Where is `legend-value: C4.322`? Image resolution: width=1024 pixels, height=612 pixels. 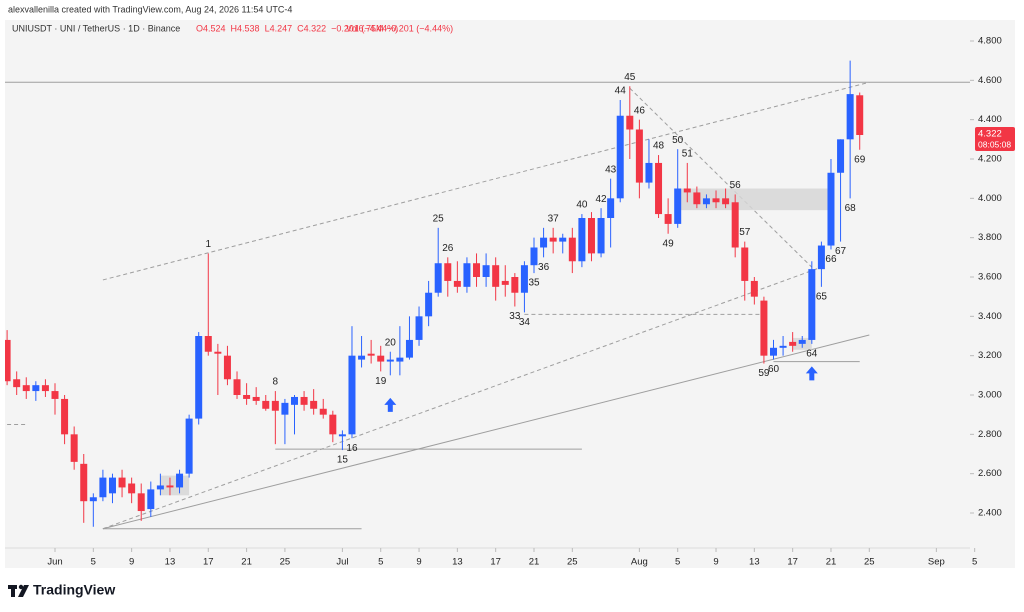 legend-value: C4.322 is located at coordinates (311, 28).